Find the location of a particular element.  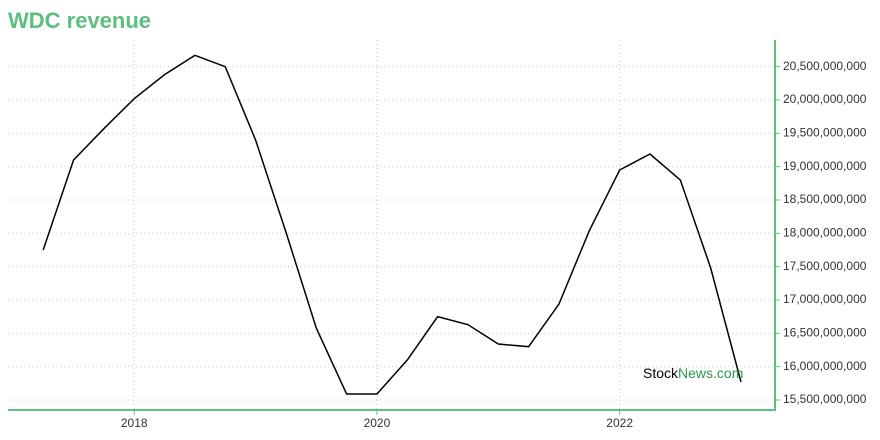

y-tick-label: 20,500,000,000 is located at coordinates (825, 66).